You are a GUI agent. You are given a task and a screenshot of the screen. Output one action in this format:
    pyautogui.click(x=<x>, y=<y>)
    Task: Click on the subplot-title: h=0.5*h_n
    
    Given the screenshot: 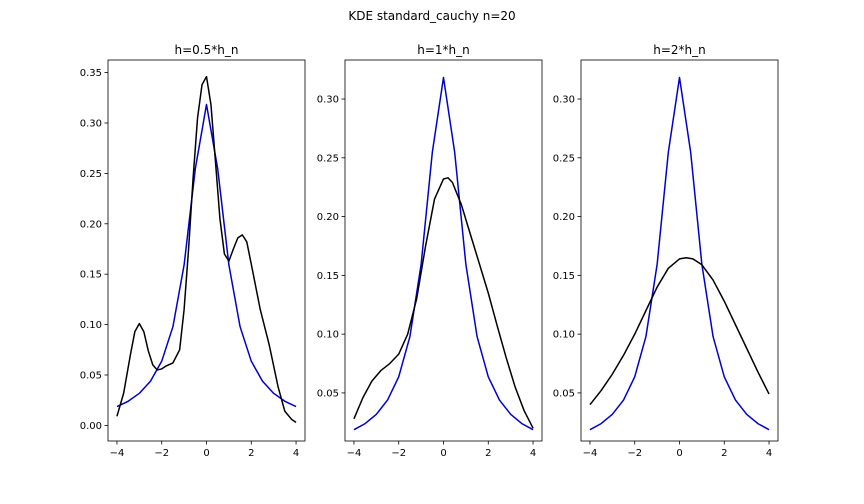 What is the action you would take?
    pyautogui.click(x=207, y=50)
    